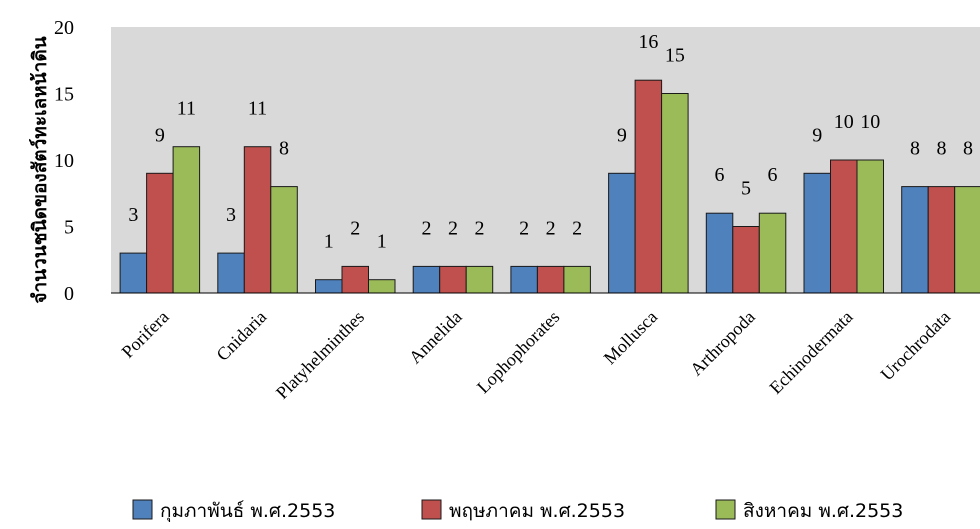 This screenshot has height=529, width=980. Describe the element at coordinates (648, 42) in the screenshot. I see `data-label: 16` at that location.